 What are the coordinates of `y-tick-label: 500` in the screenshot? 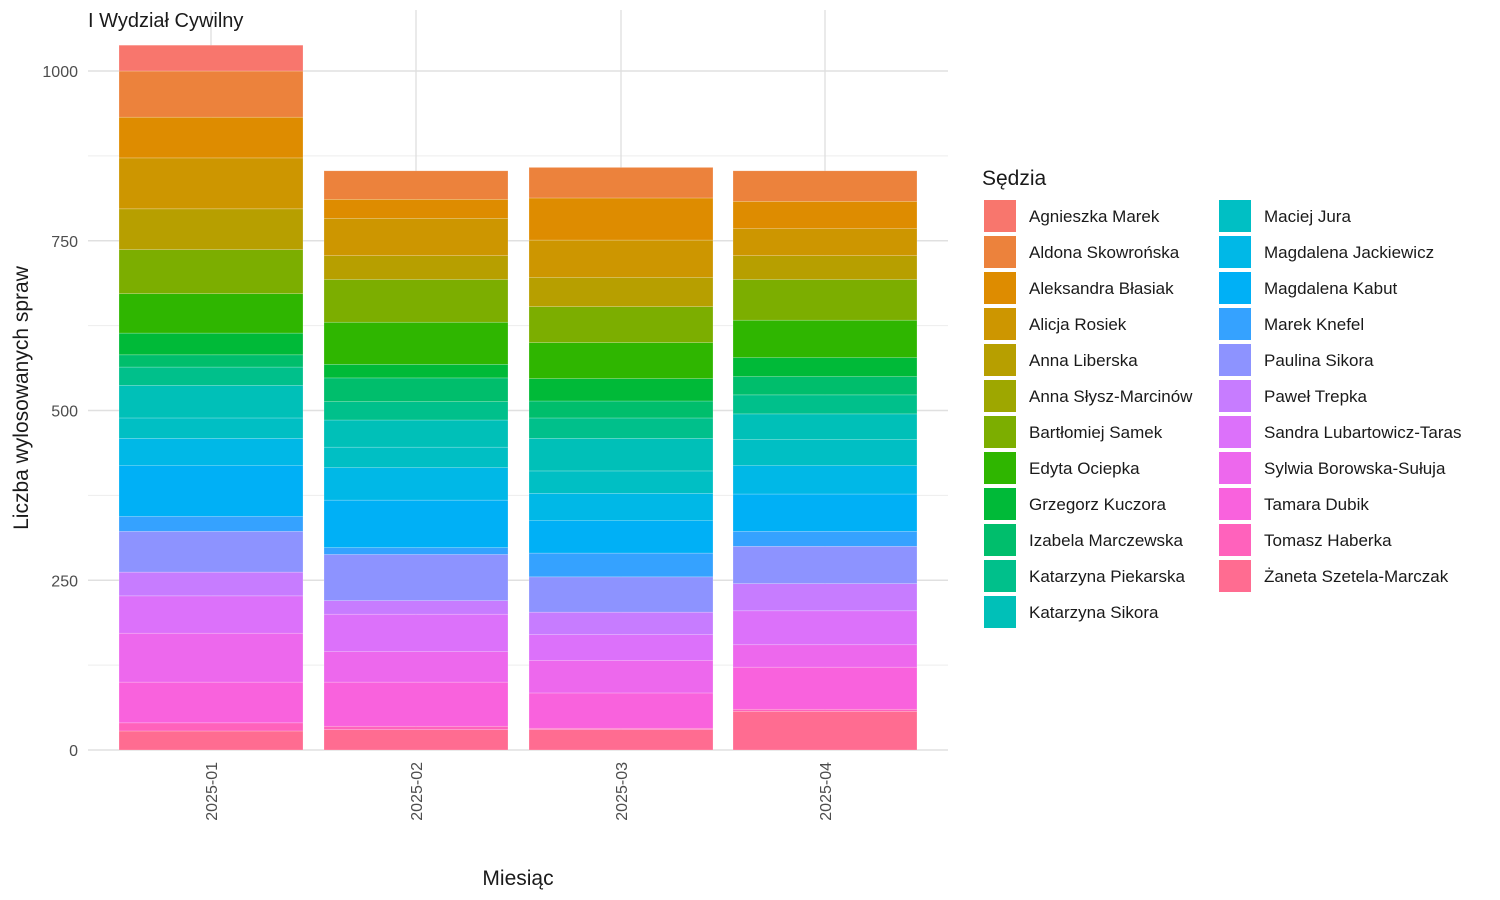 It's located at (64, 412).